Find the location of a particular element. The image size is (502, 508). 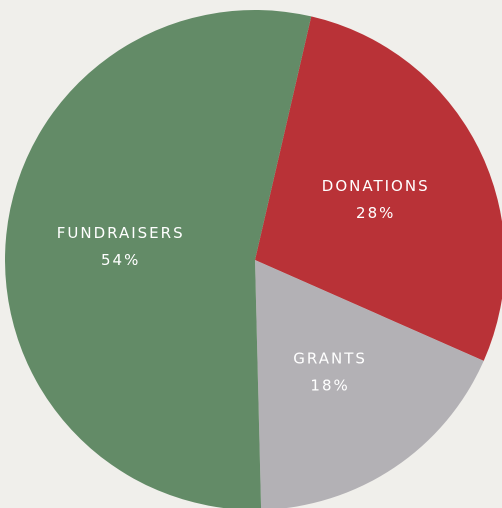

slice-label: GRANTS is located at coordinates (330, 359).